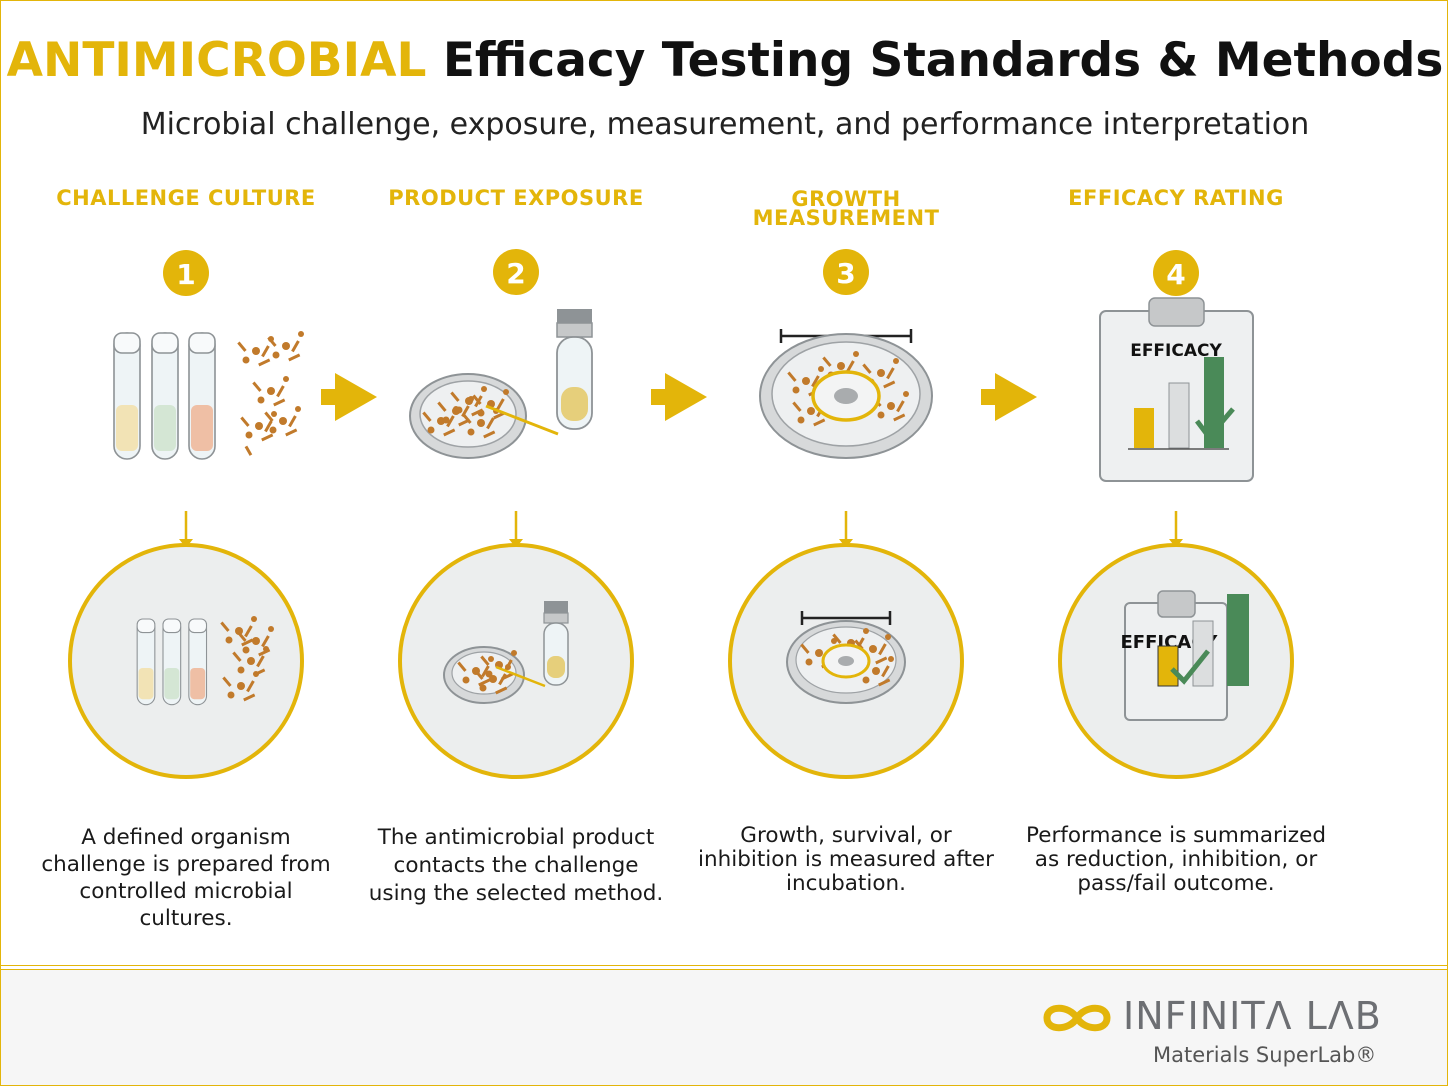 This screenshot has height=1086, width=1448. Describe the element at coordinates (216, 60) in the screenshot. I see `title-accent: ANTIMICROBIAL` at that location.